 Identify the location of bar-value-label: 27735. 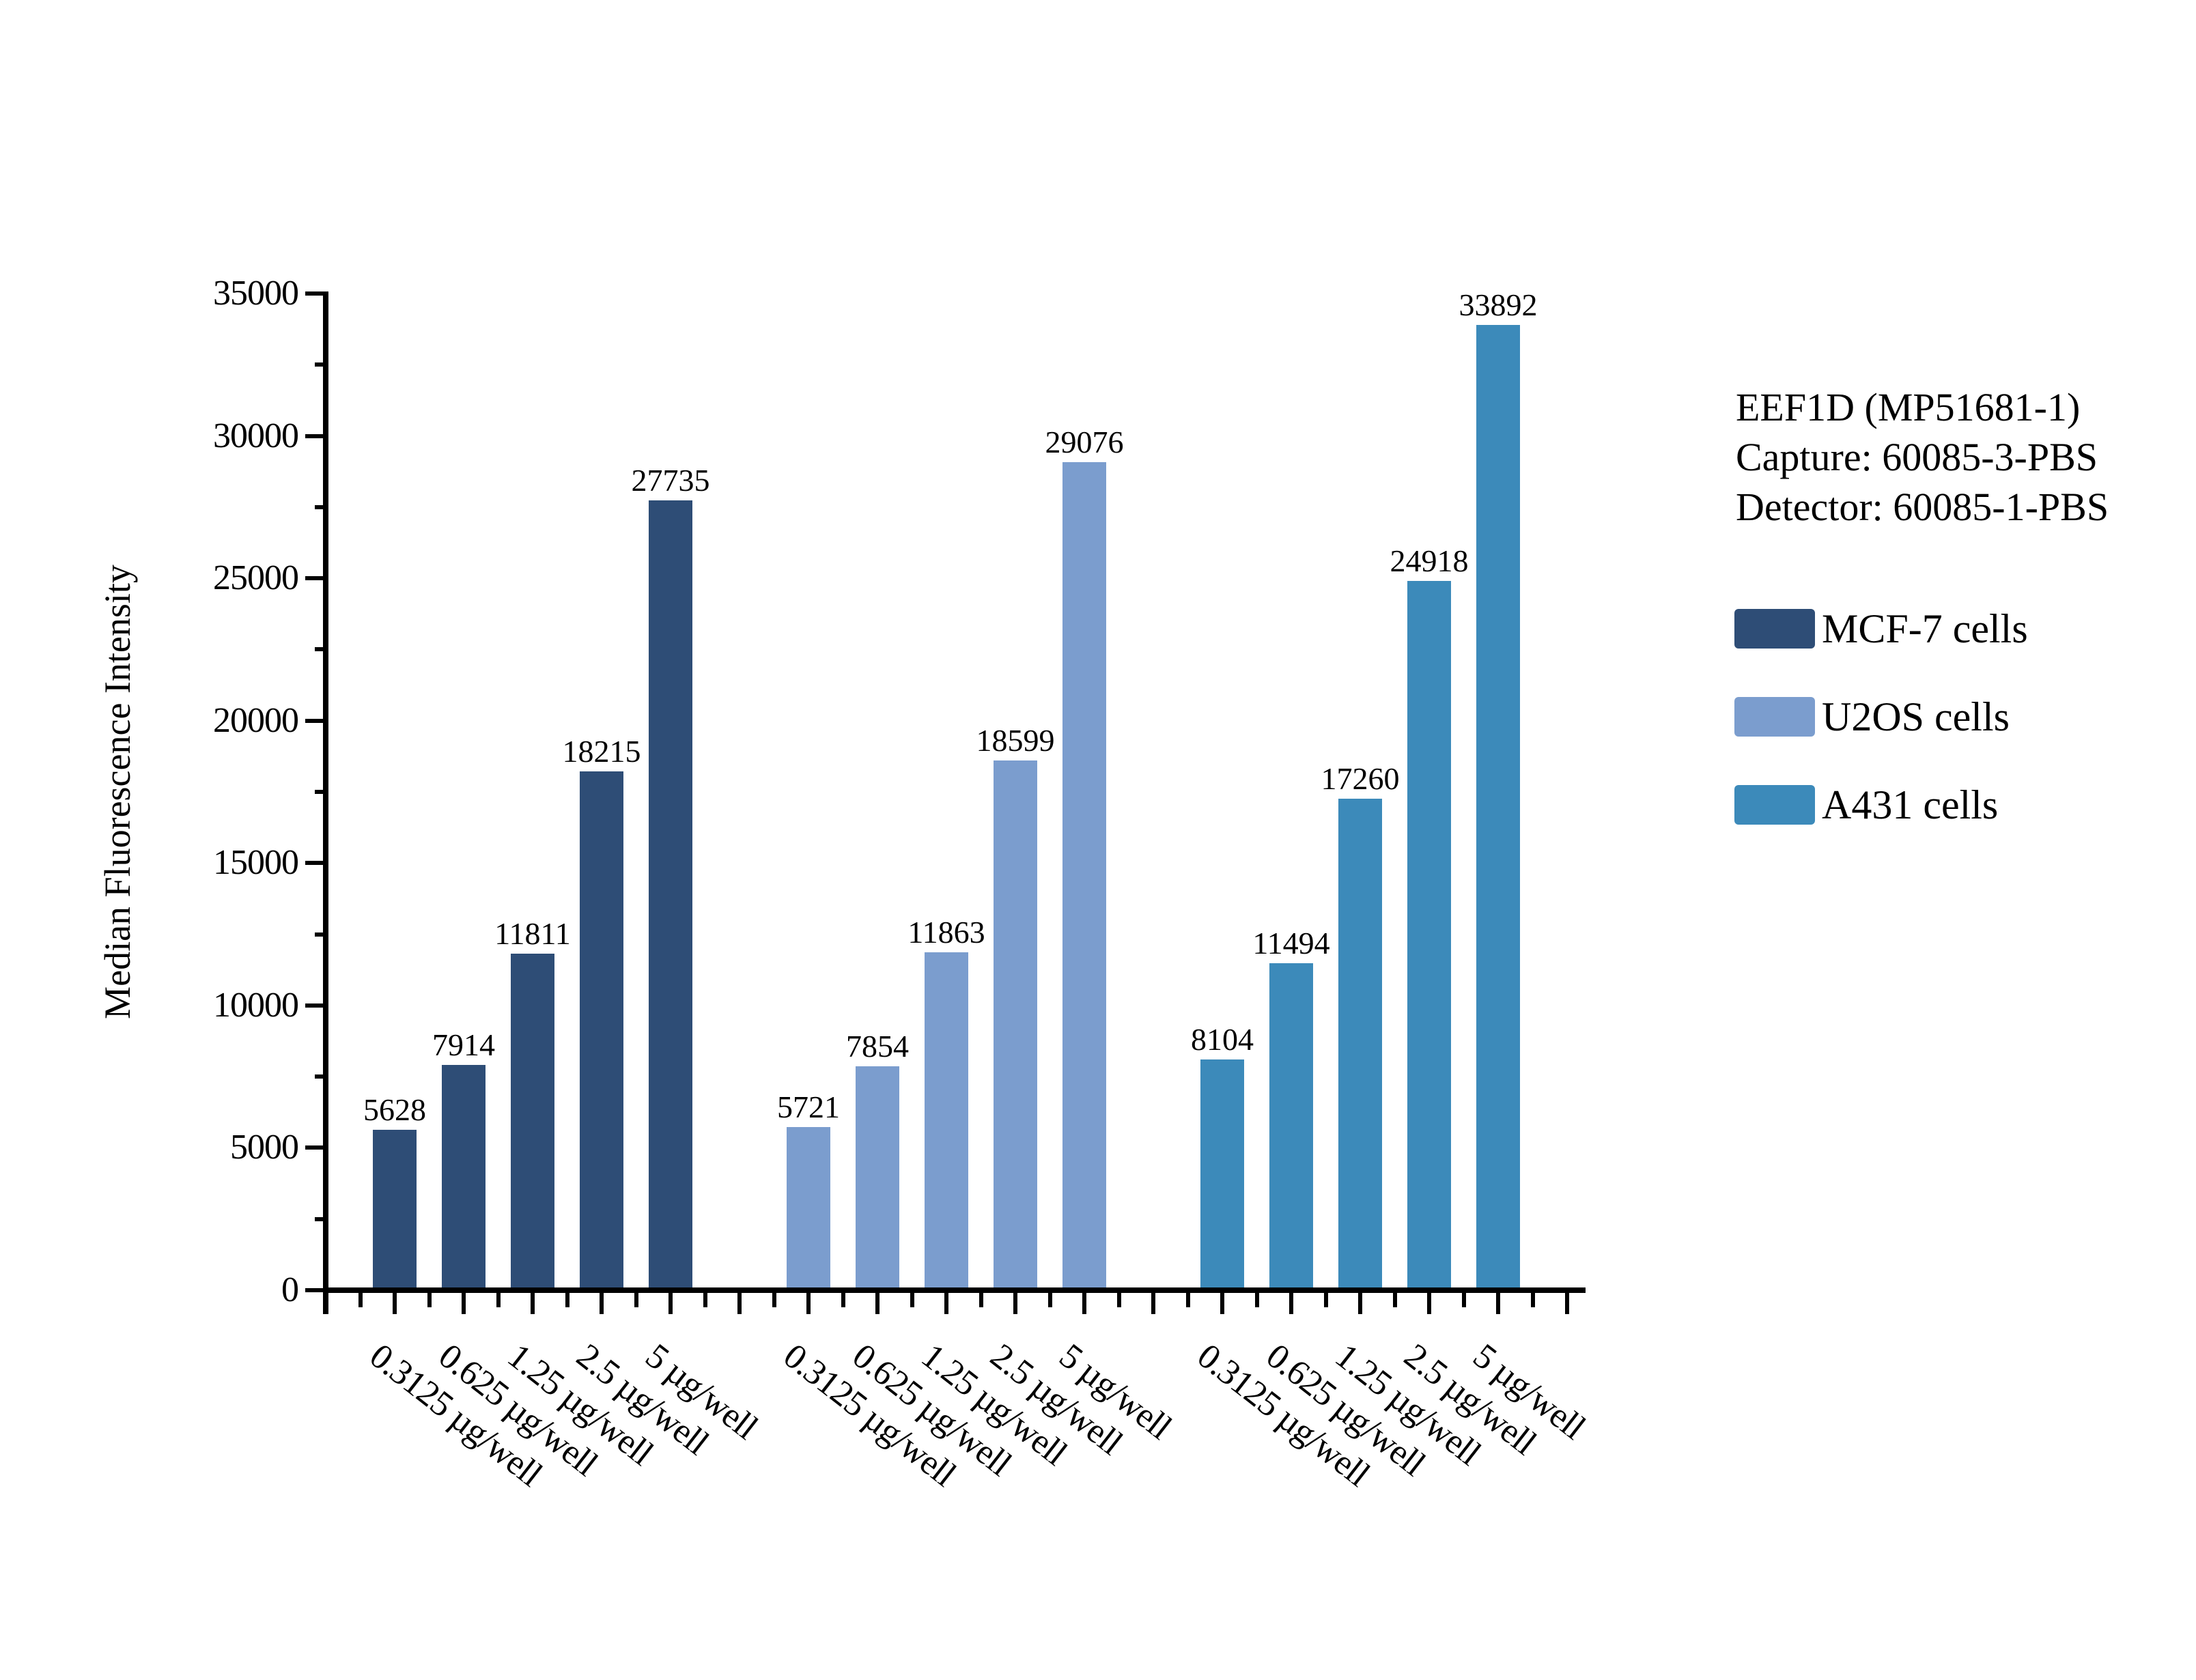
(671, 480).